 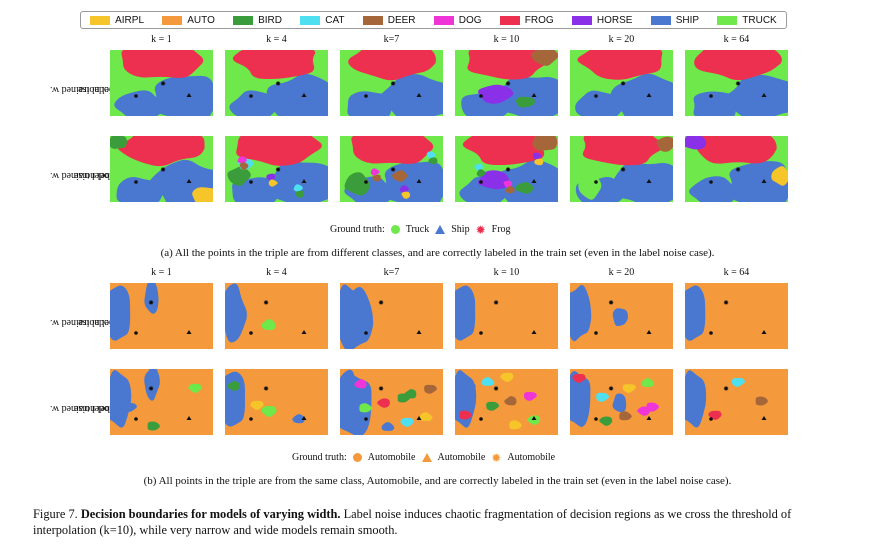 I want to click on section-b-panel-clean-k7: ✹, so click(x=391, y=316).